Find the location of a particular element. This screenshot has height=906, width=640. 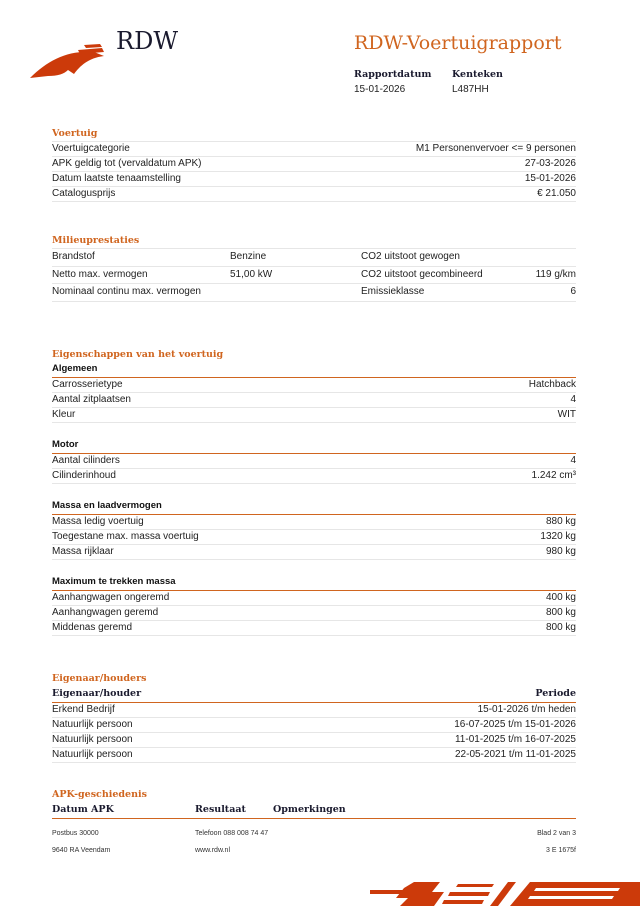

row-value: 1.242 cm³ is located at coordinates (553, 475).